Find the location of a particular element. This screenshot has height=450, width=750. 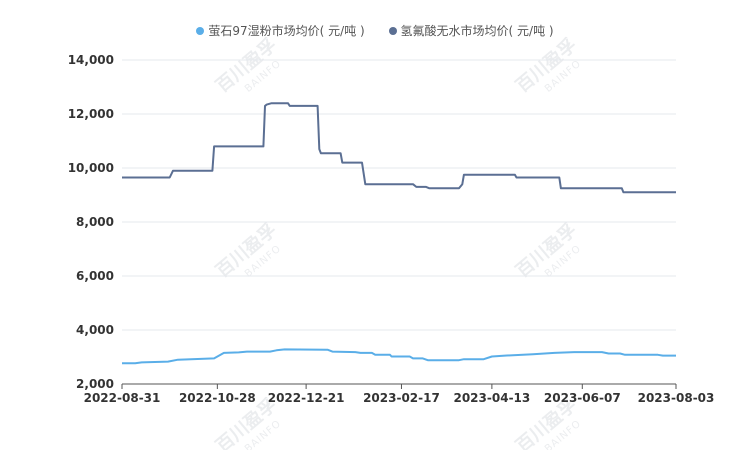

y-tick-label: 4,000 is located at coordinates (95, 330).